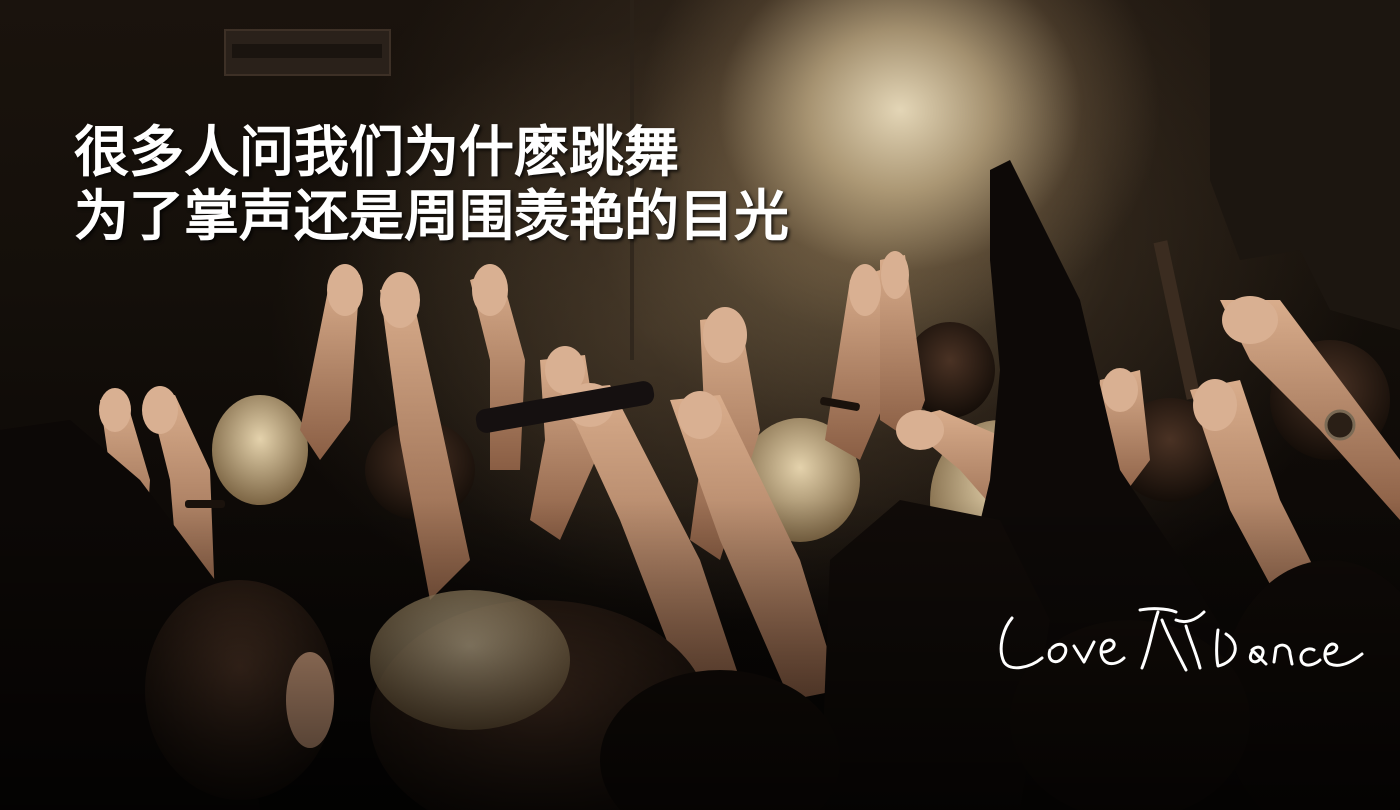 This screenshot has width=1400, height=810. I want to click on amplifier-grill, so click(307, 51).